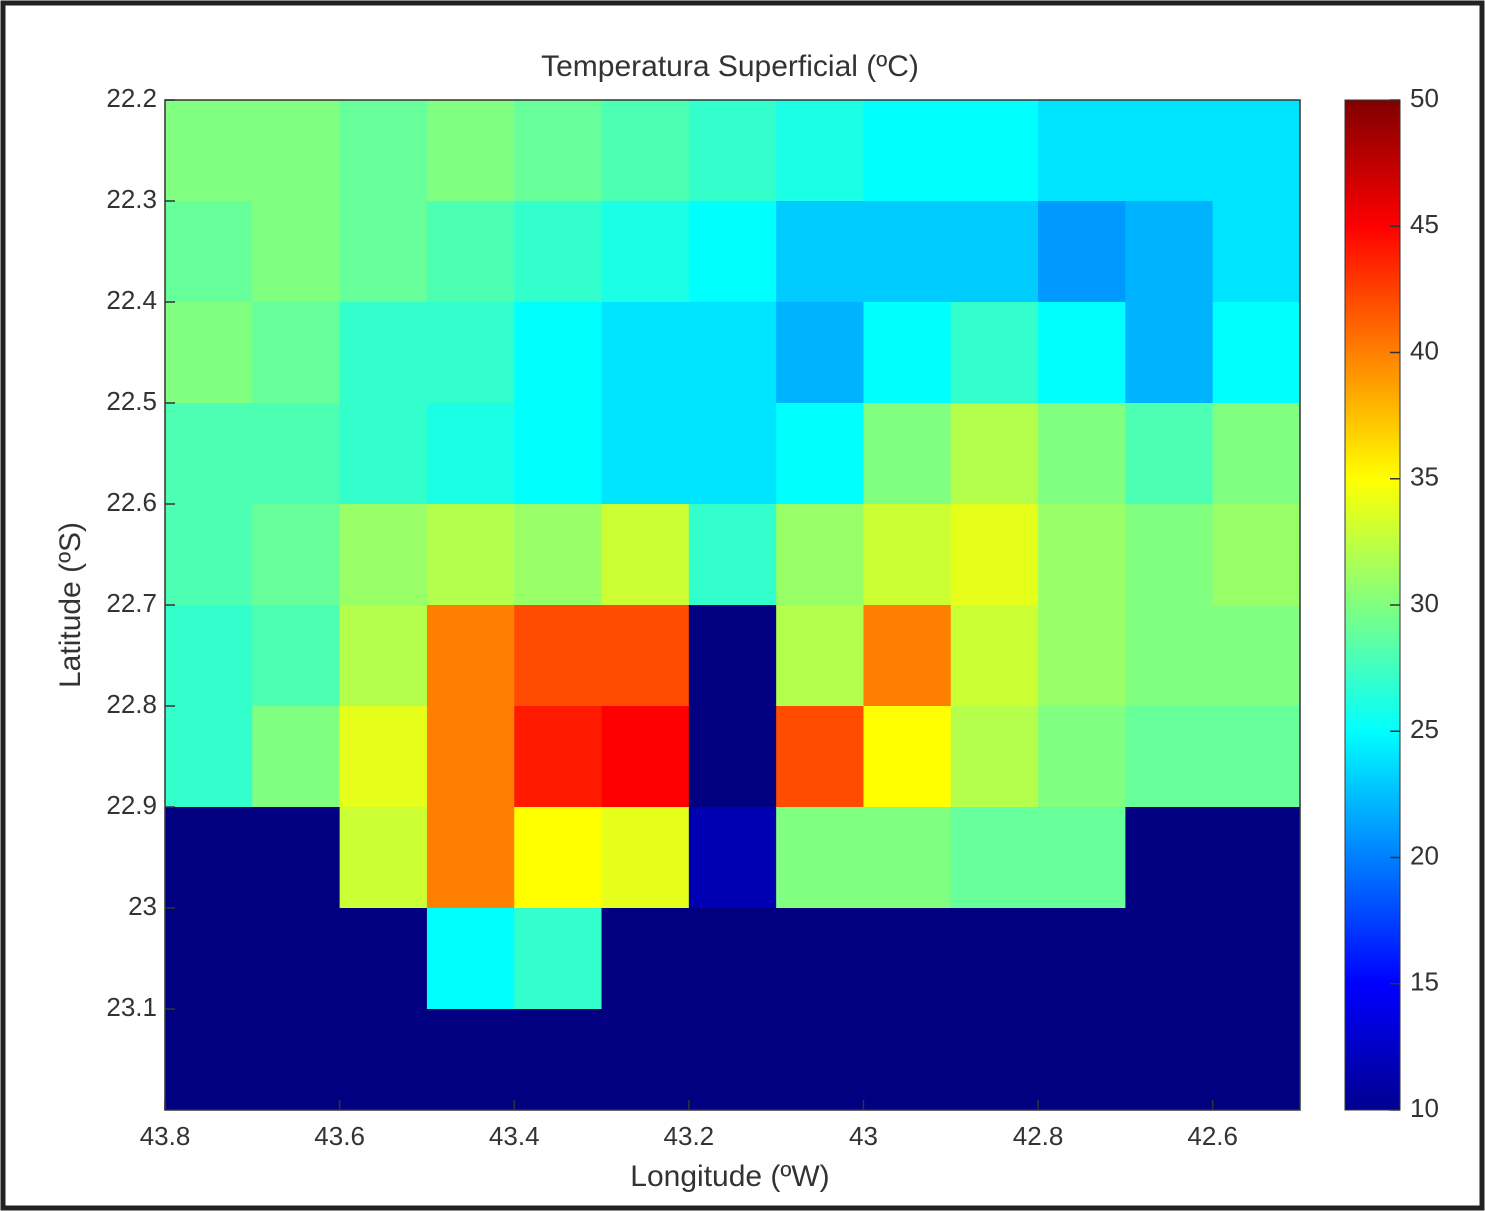 The height and width of the screenshot is (1211, 1485). I want to click on x-tick-label: 43, so click(863, 1136).